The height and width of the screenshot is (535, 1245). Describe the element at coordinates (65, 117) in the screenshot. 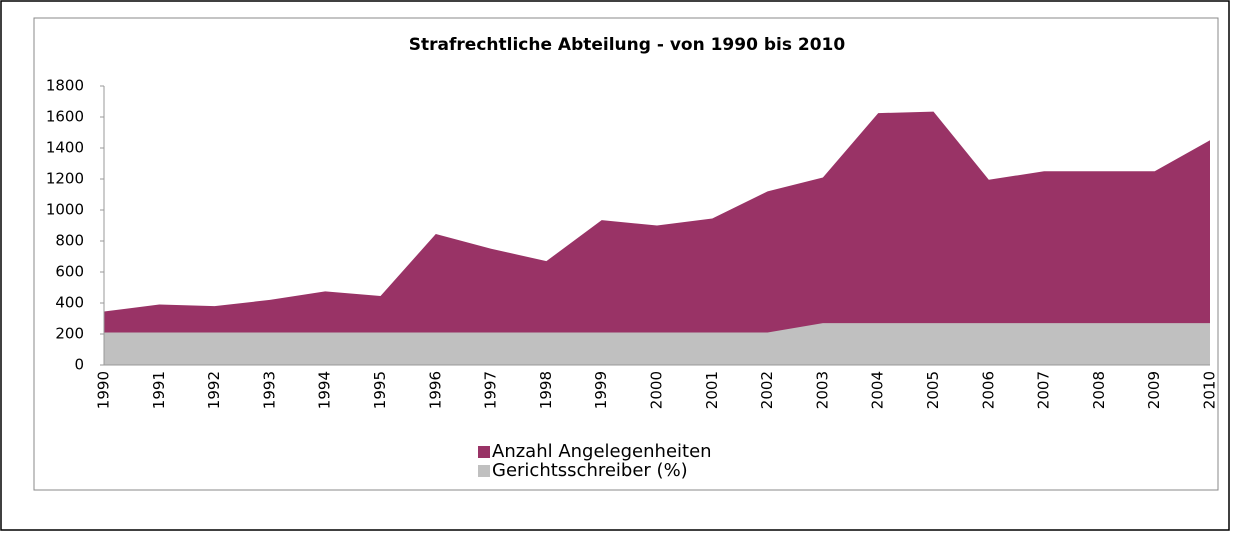

I see `y-tick-label: 1600` at that location.